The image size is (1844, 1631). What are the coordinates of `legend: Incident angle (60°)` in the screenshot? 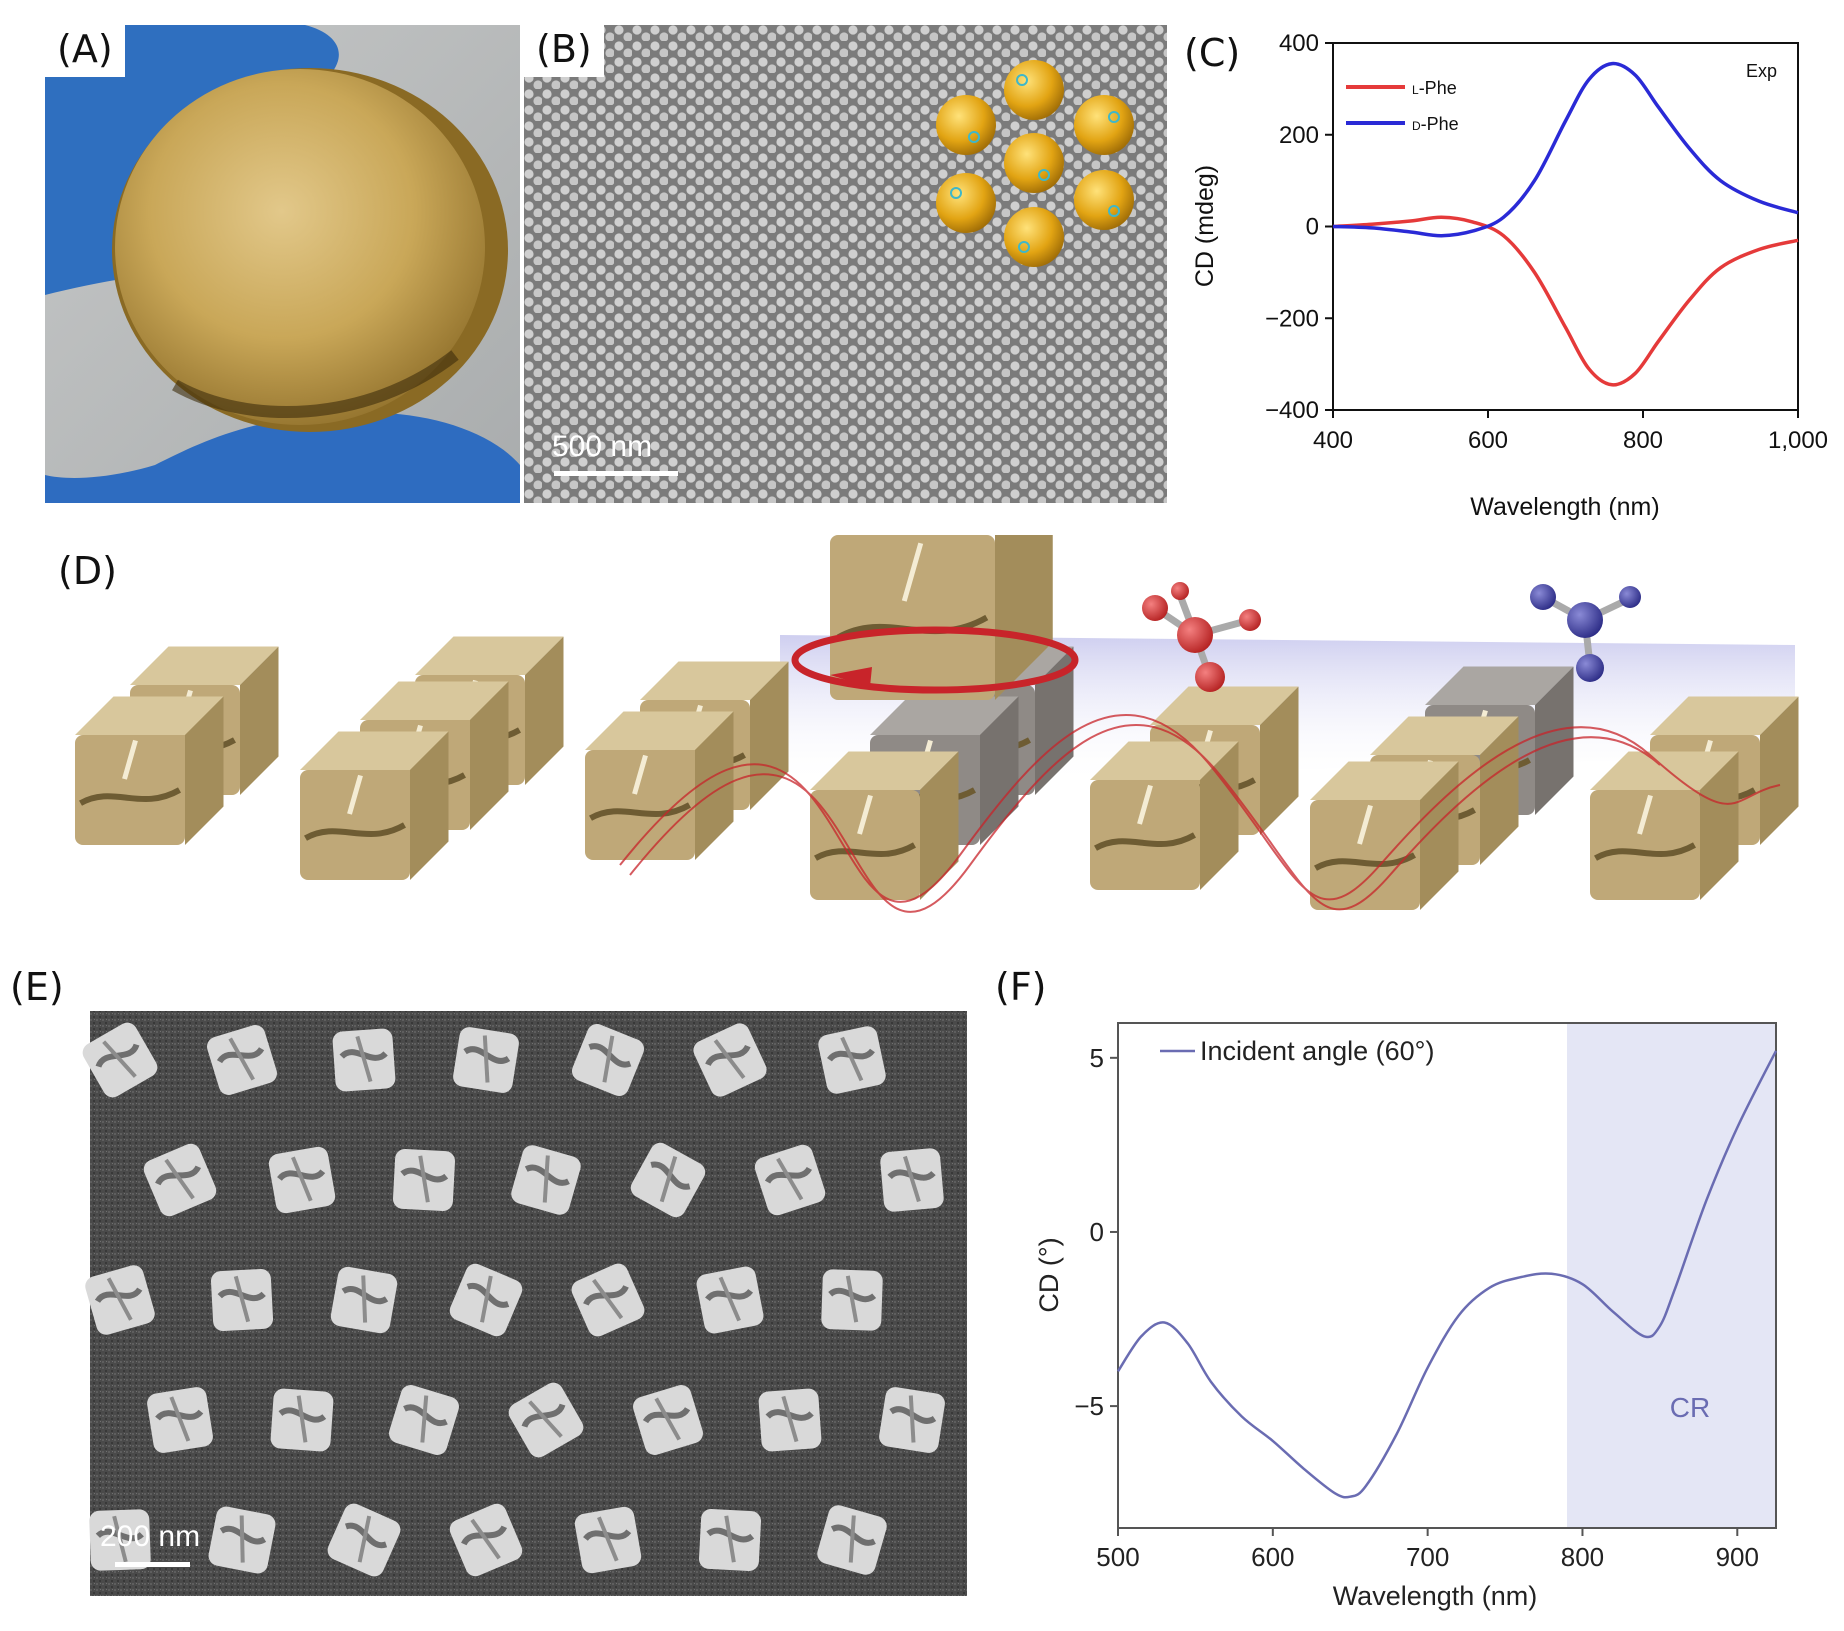 It's located at (1297, 1051).